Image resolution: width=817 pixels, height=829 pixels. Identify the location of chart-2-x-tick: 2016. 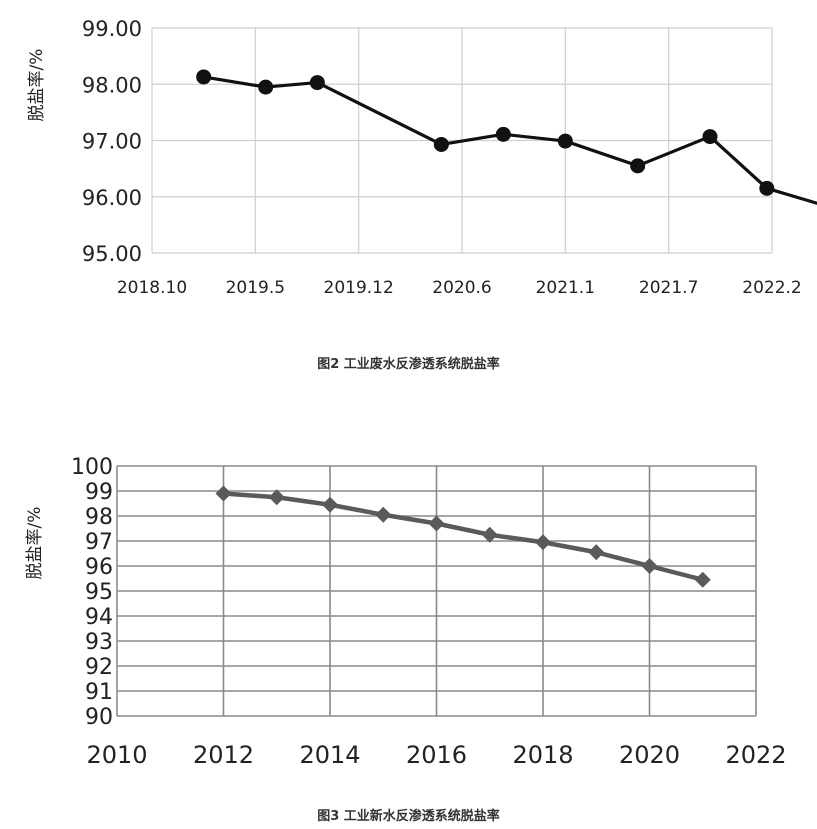
(436, 755).